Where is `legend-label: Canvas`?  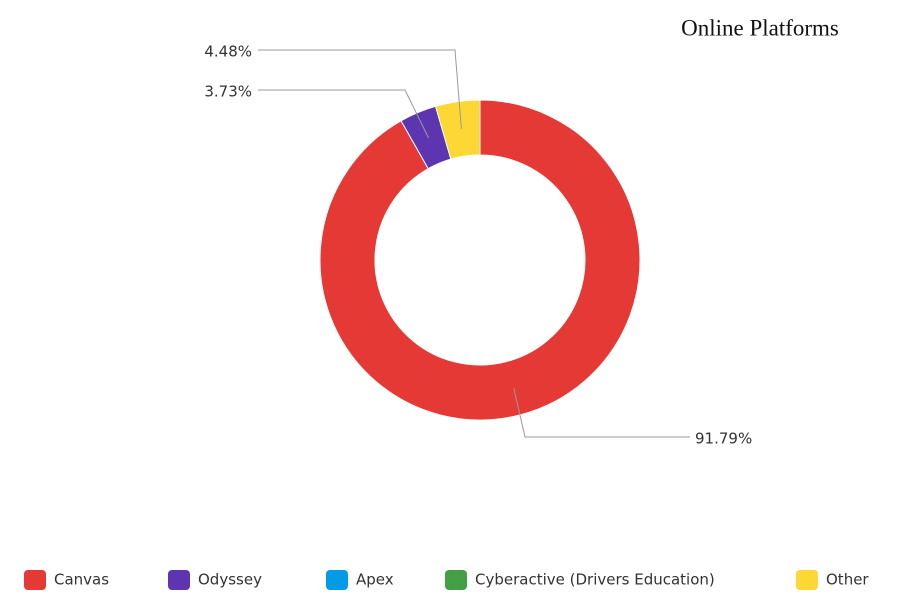
legend-label: Canvas is located at coordinates (81, 580).